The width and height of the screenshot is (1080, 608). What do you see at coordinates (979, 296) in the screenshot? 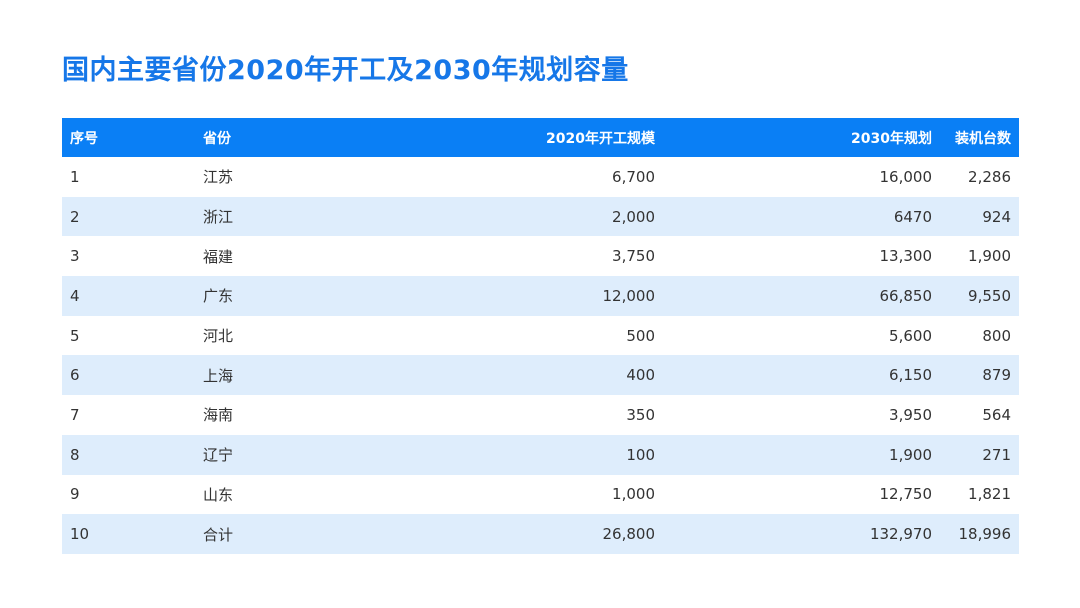
I see `cell-unit-count: 9,550` at bounding box center [979, 296].